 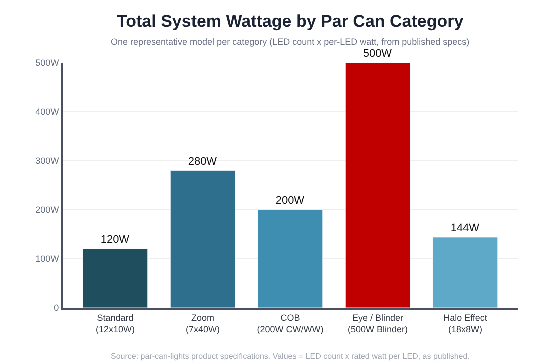 I want to click on chart-title: Total System Wattage by Par Can Category, so click(x=290, y=21).